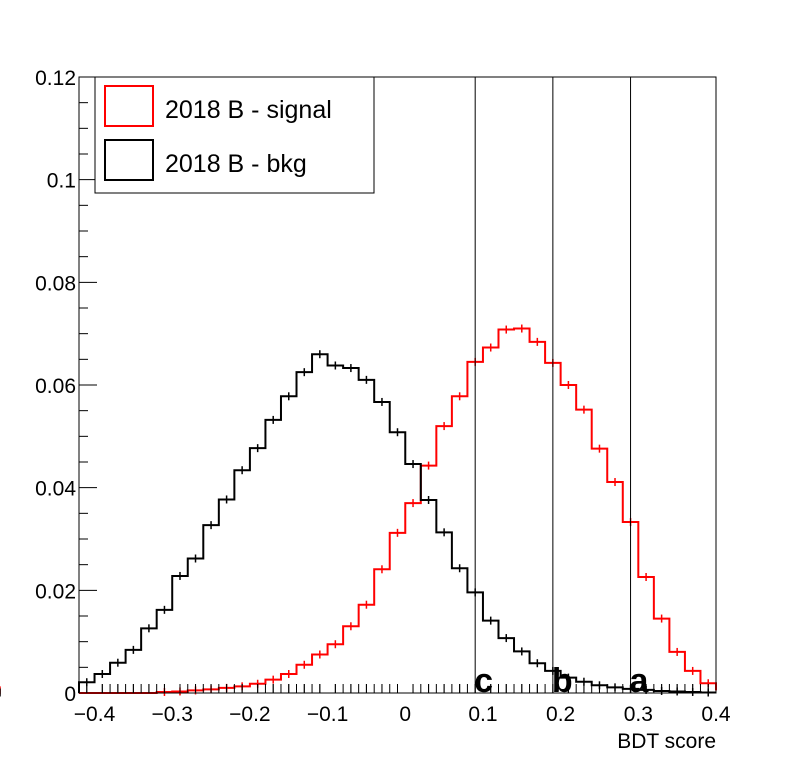  Describe the element at coordinates (327, 714) in the screenshot. I see `x-tick-label: −0.1` at that location.